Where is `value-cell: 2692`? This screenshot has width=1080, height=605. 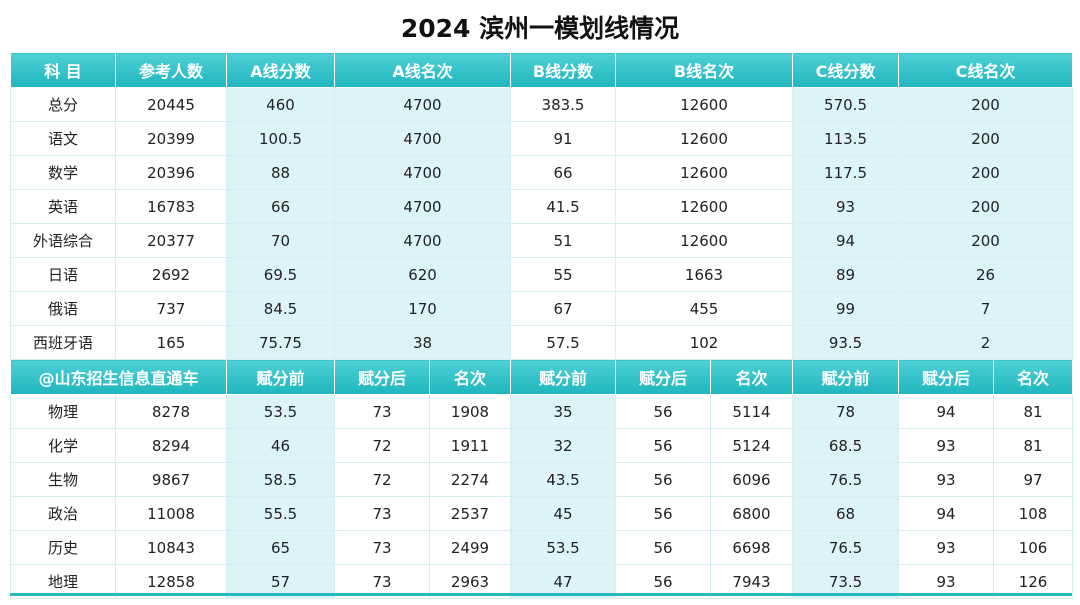
value-cell: 2692 is located at coordinates (171, 274).